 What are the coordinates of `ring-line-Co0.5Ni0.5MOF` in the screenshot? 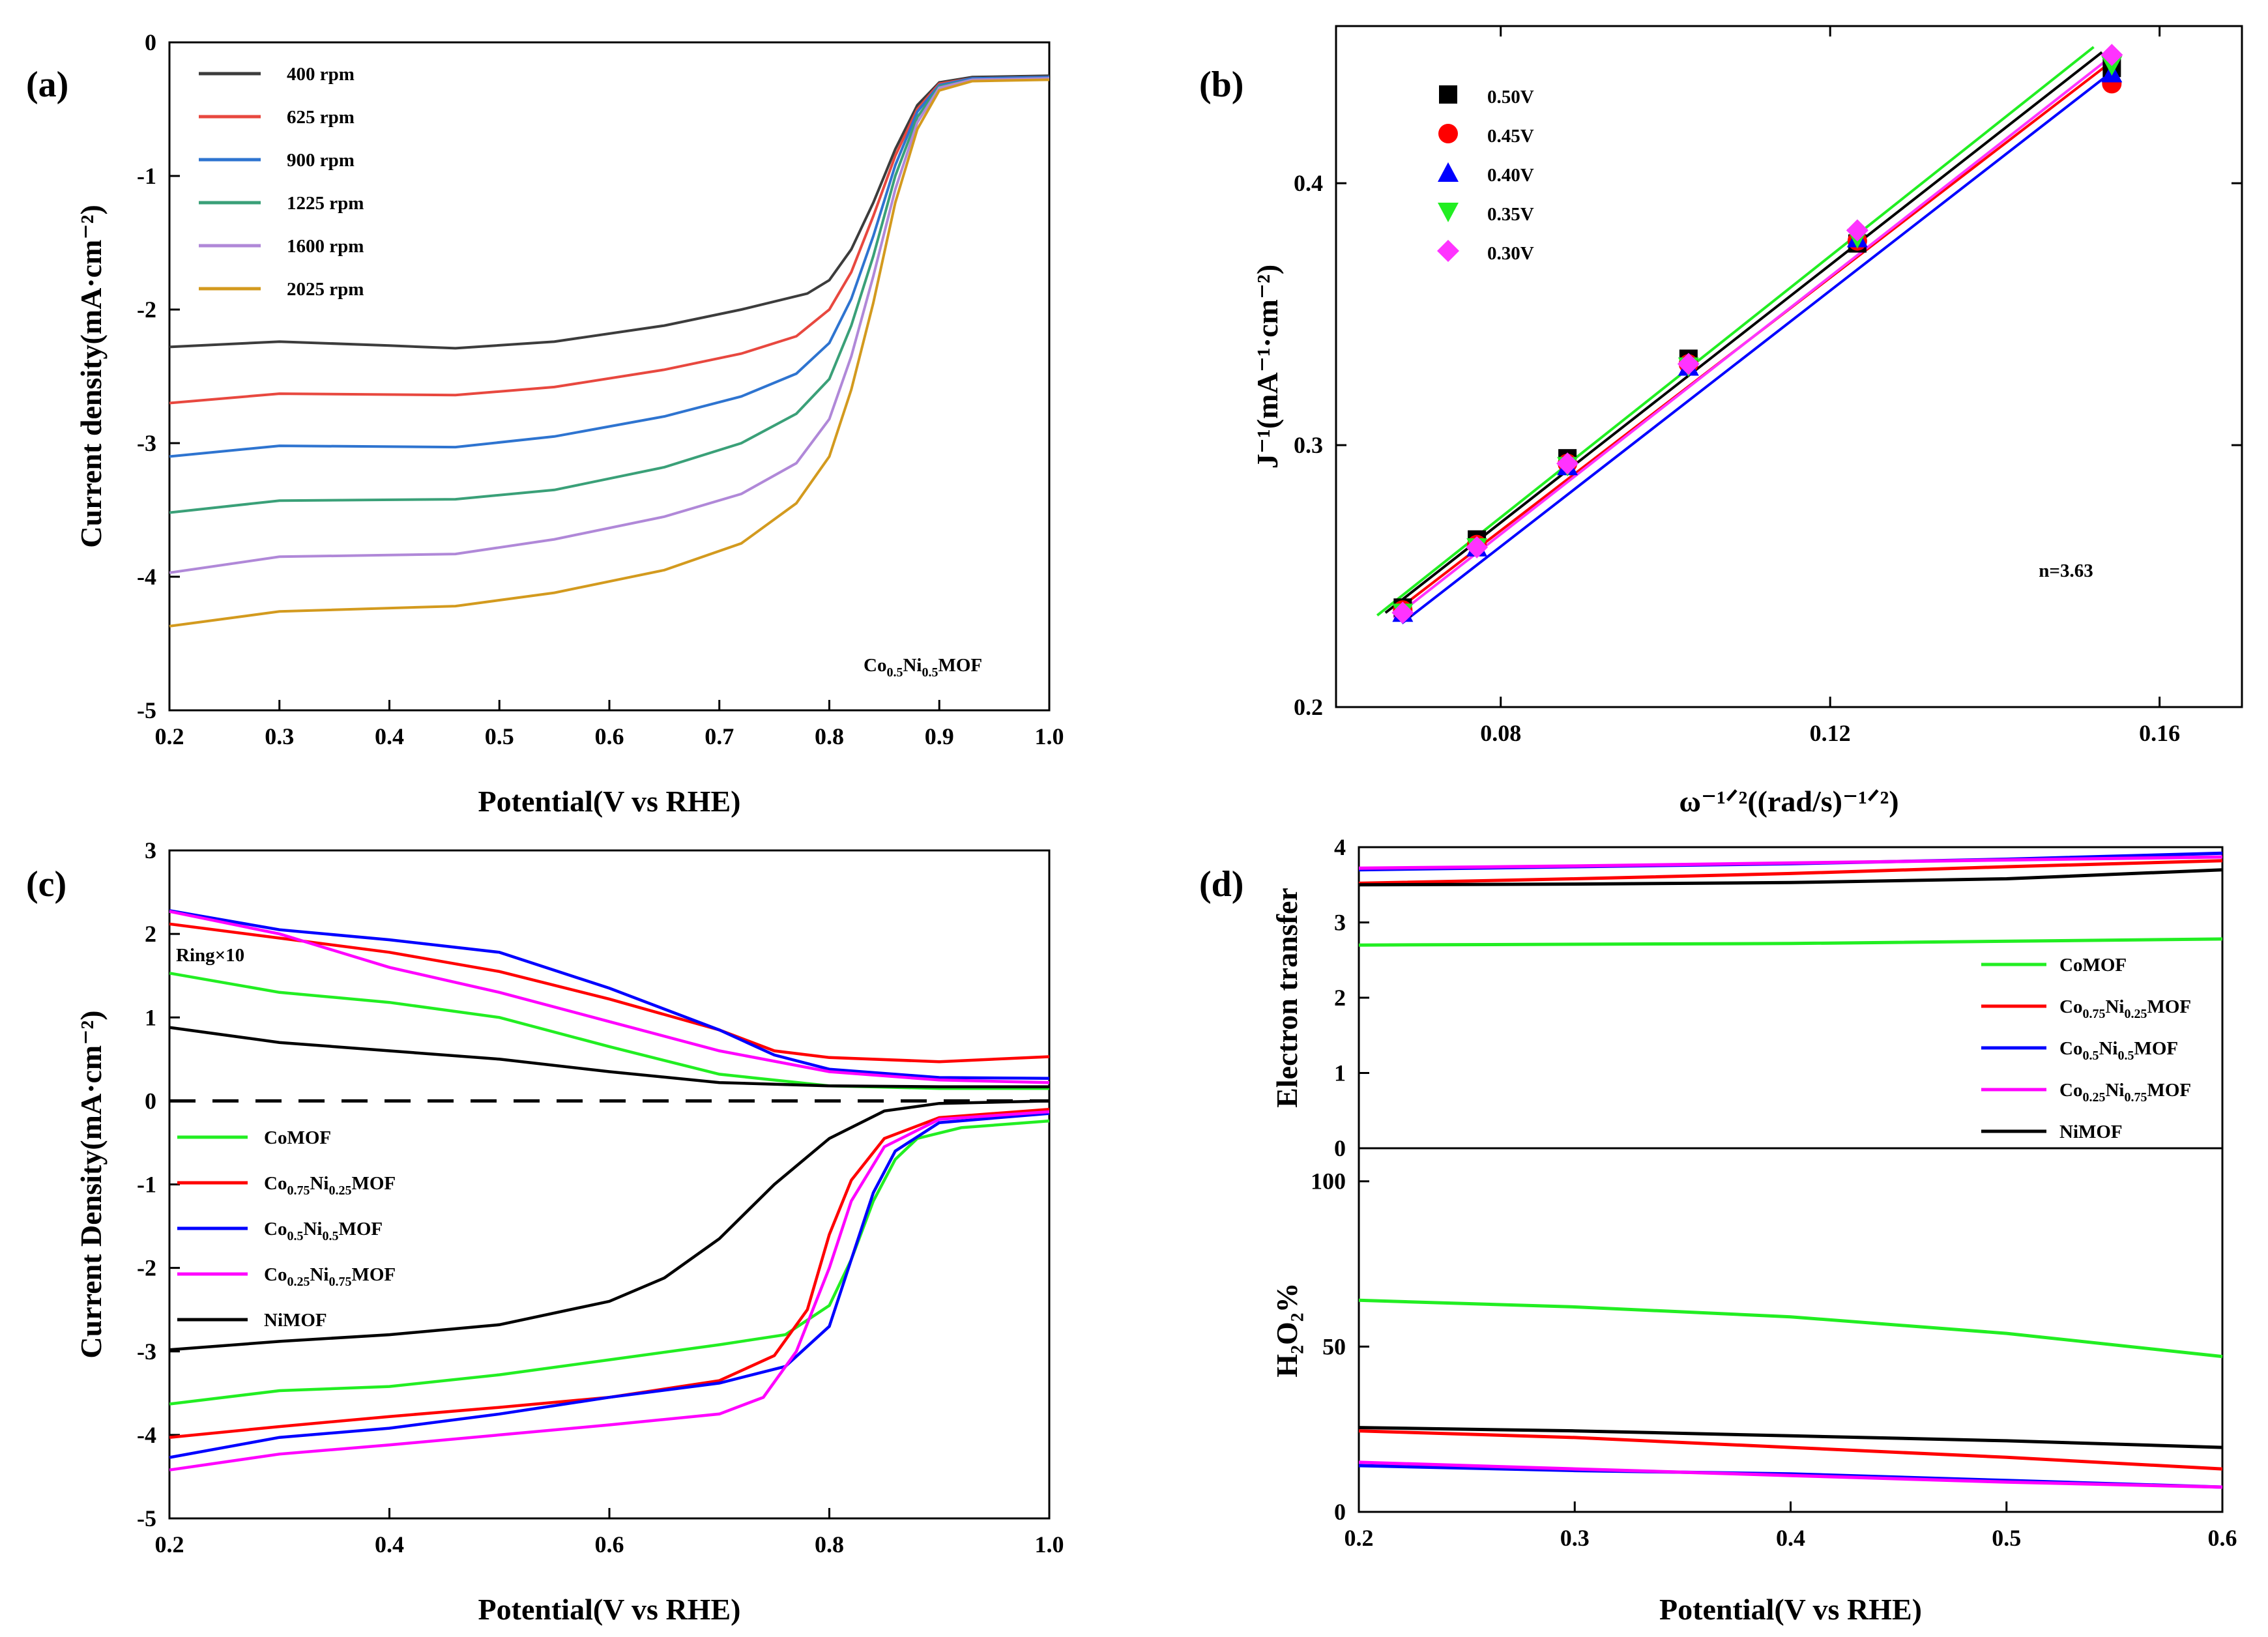 It's located at (609, 994).